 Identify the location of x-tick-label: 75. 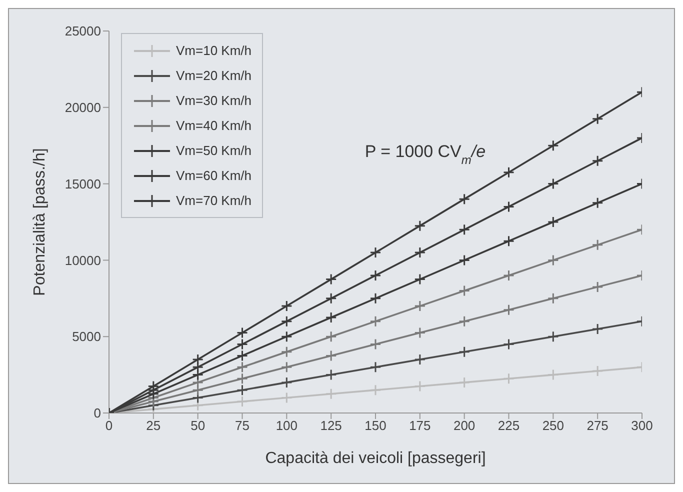
(242, 426).